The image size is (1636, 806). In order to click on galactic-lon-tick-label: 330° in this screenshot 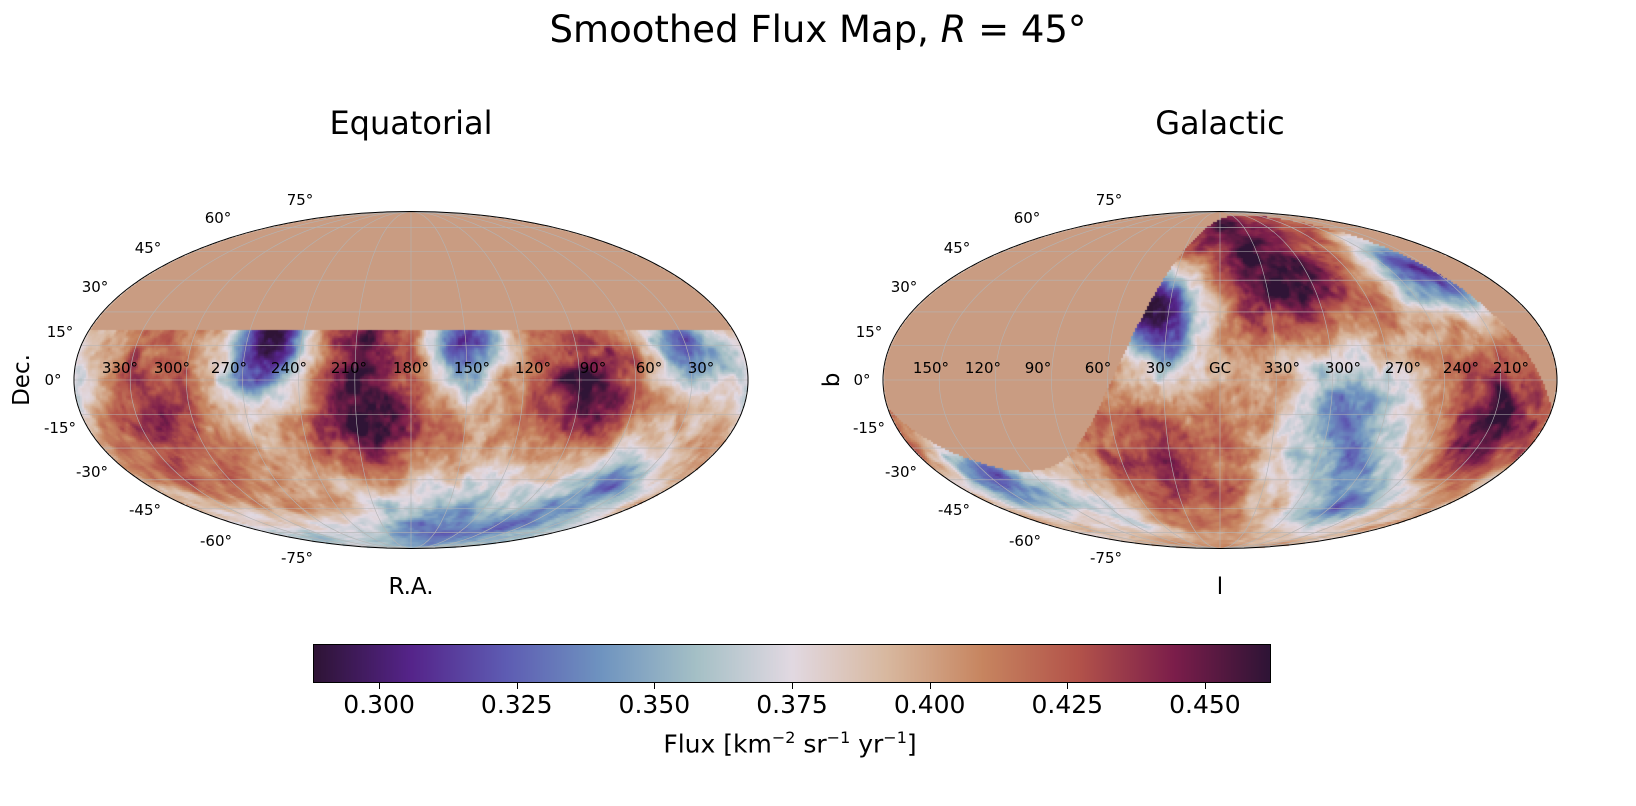, I will do `click(1282, 368)`.